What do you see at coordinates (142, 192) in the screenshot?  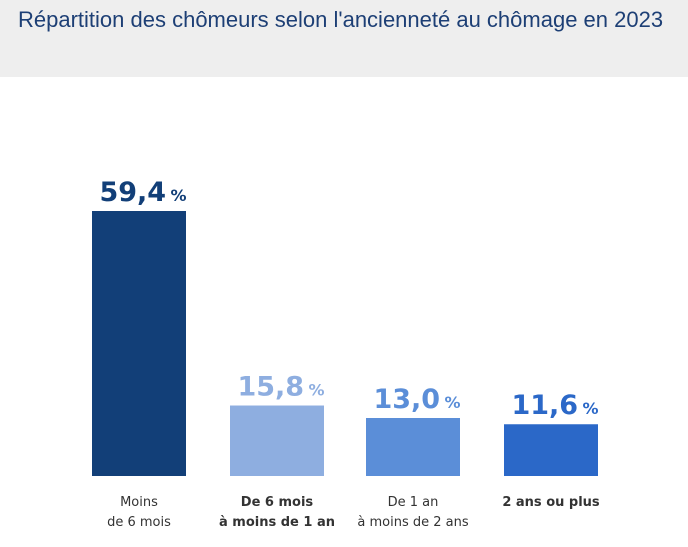 I see `bar-value-label: 59,4 %` at bounding box center [142, 192].